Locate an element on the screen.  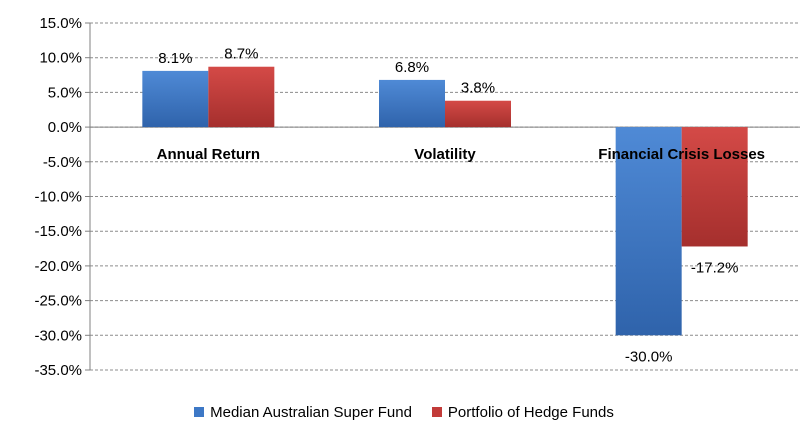
legend-item-series-1: Median Australian Super Fund is located at coordinates (303, 412).